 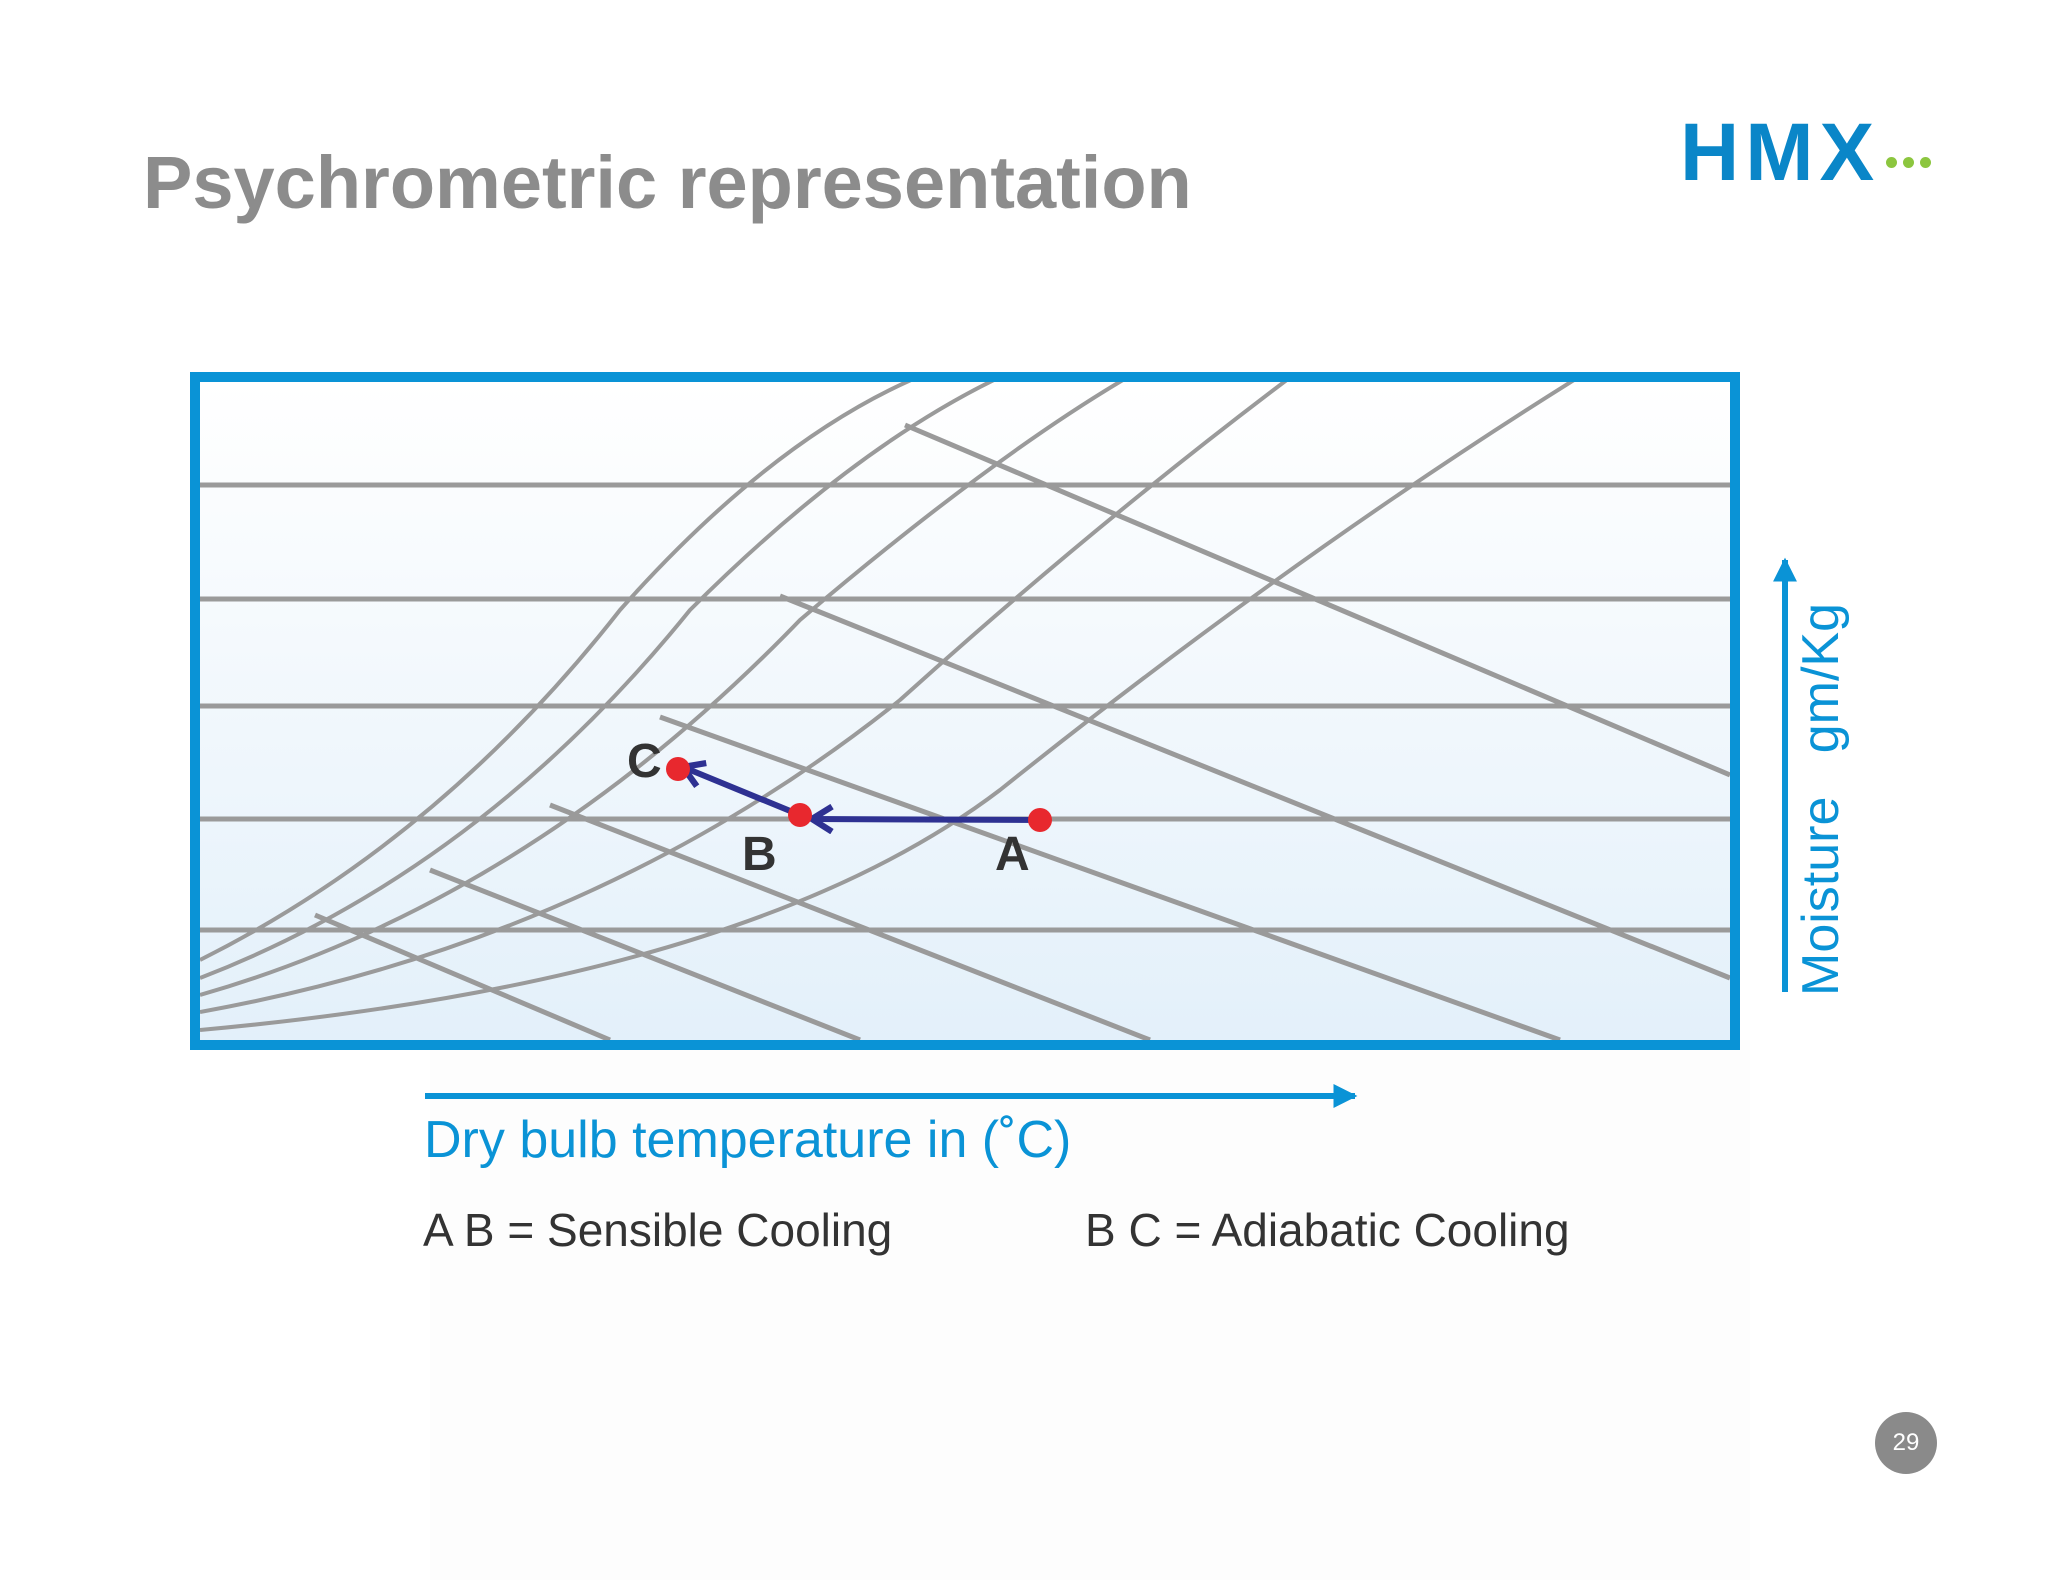 What do you see at coordinates (1327, 1230) in the screenshot?
I see `legend-adiabatic-cooling: B C = Adiabatic Cooling` at bounding box center [1327, 1230].